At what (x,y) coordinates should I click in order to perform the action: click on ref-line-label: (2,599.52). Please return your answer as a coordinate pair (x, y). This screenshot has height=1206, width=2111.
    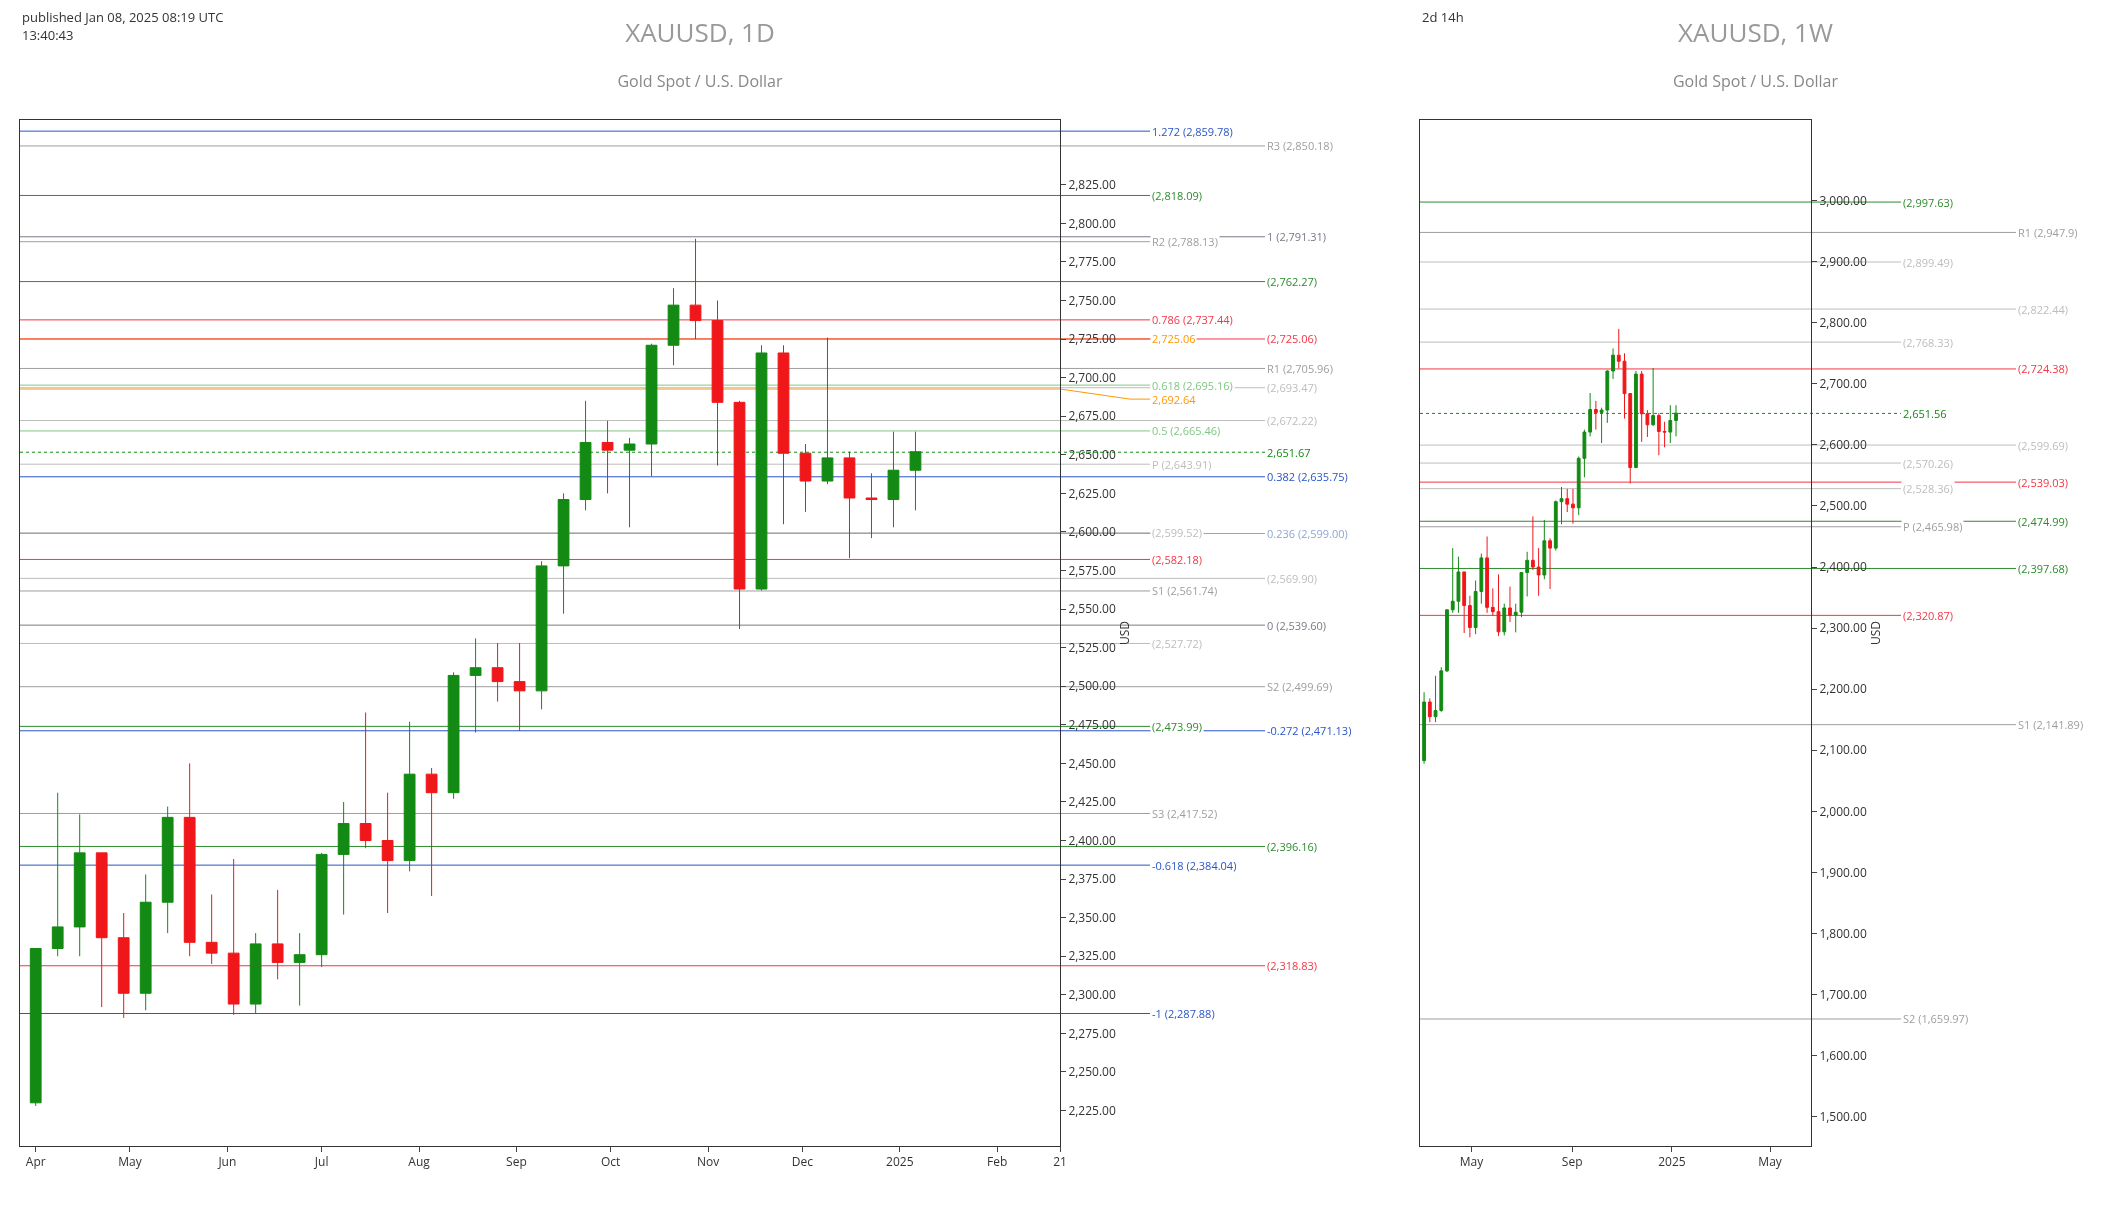
    Looking at the image, I should click on (1177, 532).